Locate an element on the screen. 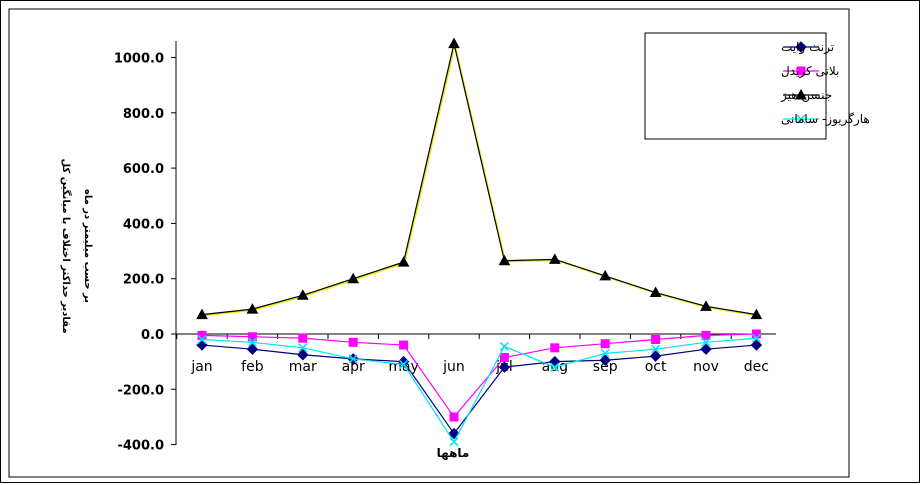 This screenshot has height=485, width=922. x-tick-label: jun is located at coordinates (453, 367).